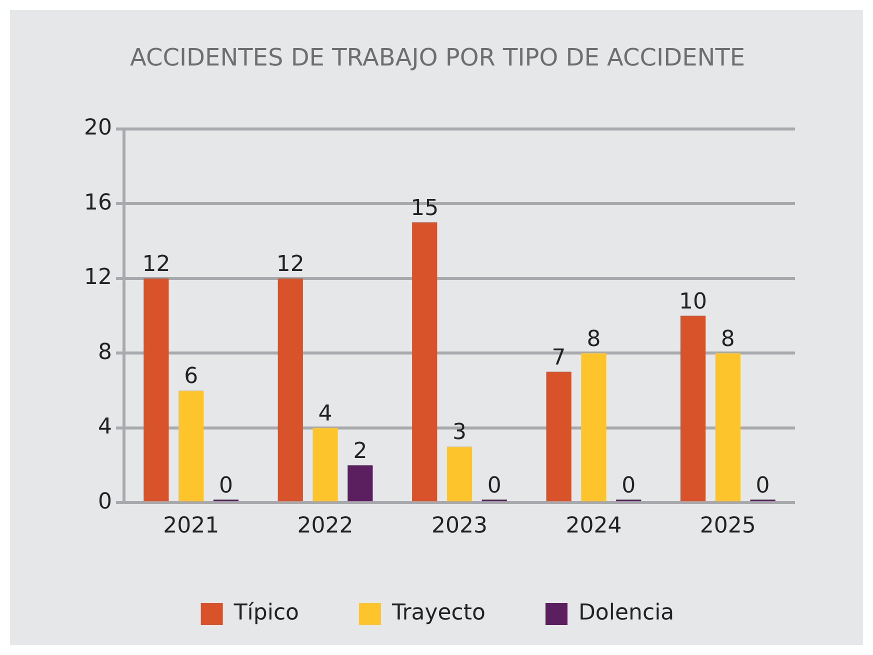 The height and width of the screenshot is (655, 873). I want to click on data-label: 2, so click(360, 451).